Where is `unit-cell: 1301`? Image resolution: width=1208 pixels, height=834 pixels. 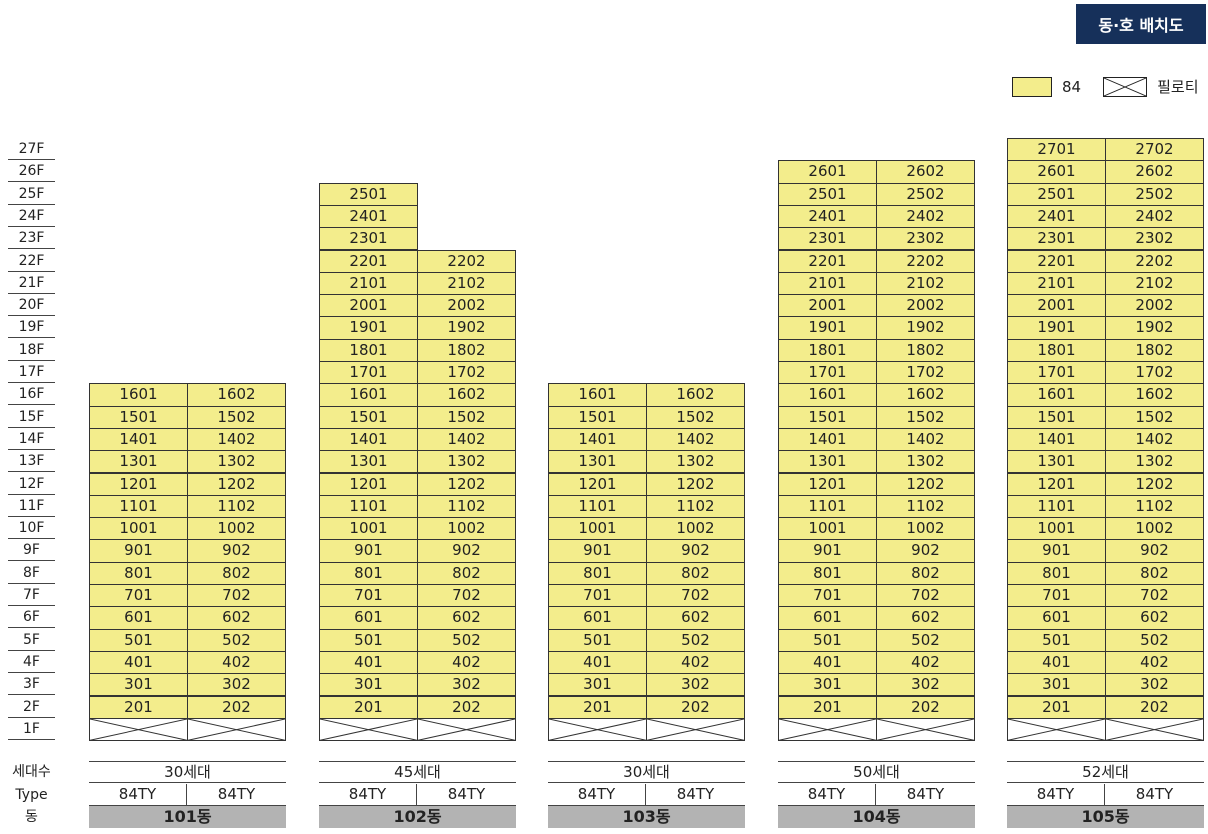
unit-cell: 1301 is located at coordinates (597, 462).